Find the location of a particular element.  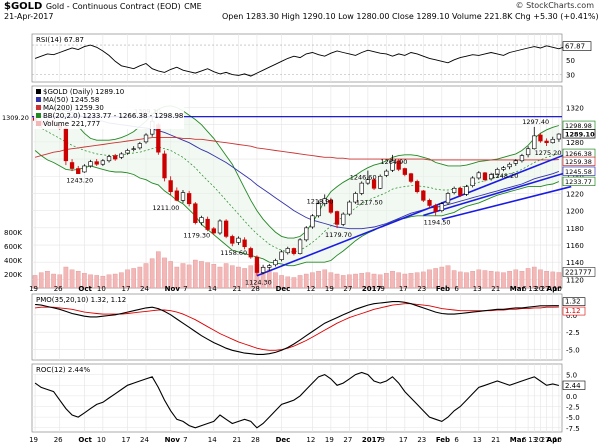

rsi-line is located at coordinates (300, 60).